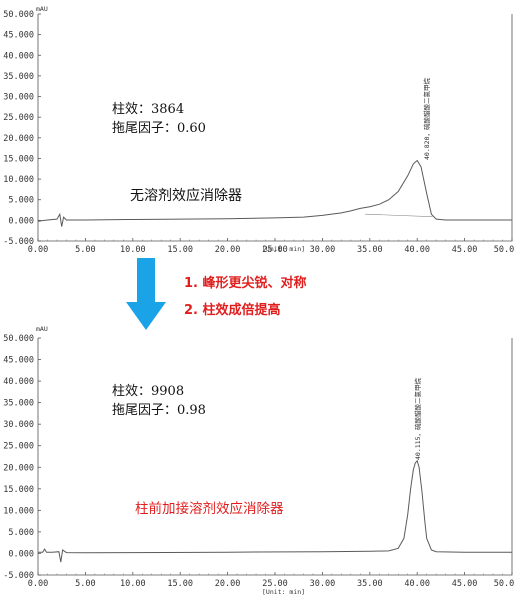 This screenshot has height=600, width=529. What do you see at coordinates (159, 128) in the screenshot?
I see `info-tailing-factor: 拖尾因子：0.60` at bounding box center [159, 128].